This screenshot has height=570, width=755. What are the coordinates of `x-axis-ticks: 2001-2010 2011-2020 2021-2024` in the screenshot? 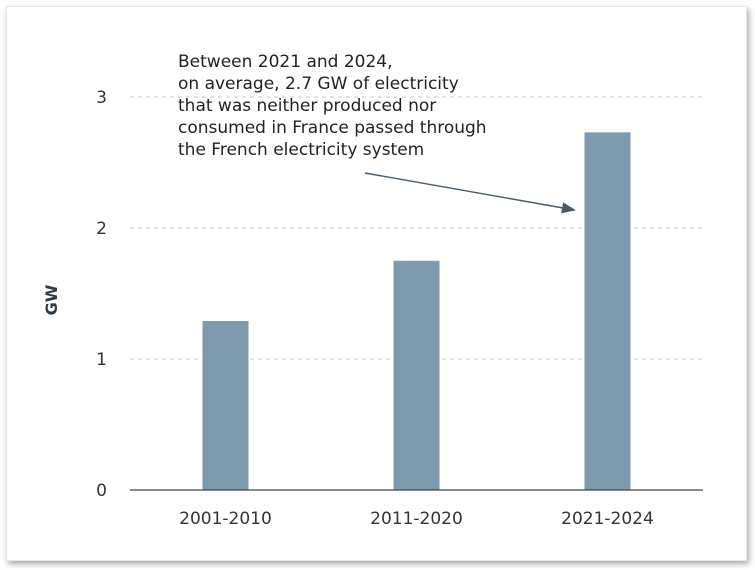 It's located at (416, 519).